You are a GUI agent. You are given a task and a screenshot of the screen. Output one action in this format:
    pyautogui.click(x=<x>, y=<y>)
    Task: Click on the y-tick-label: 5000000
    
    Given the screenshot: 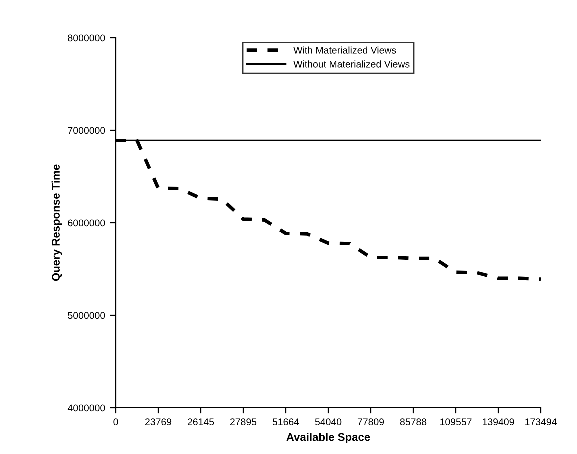 What is the action you would take?
    pyautogui.click(x=87, y=316)
    